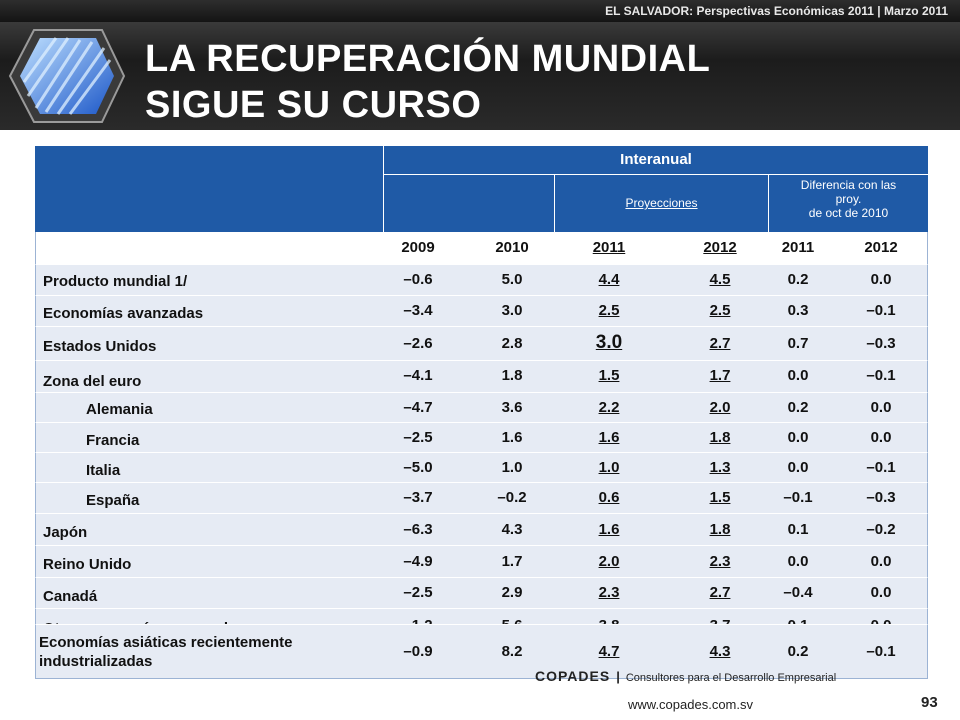  I want to click on value-2009: –4.1, so click(418, 375).